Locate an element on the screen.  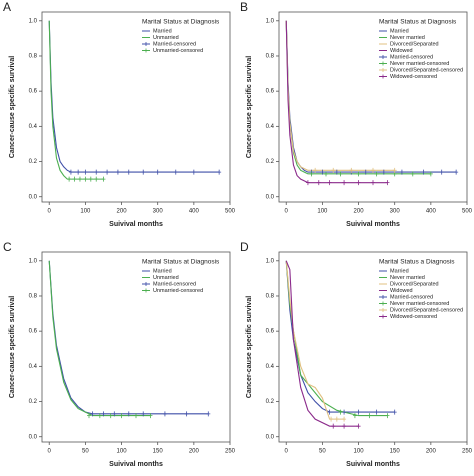
x-tick-label: 150 is located at coordinates (158, 452).